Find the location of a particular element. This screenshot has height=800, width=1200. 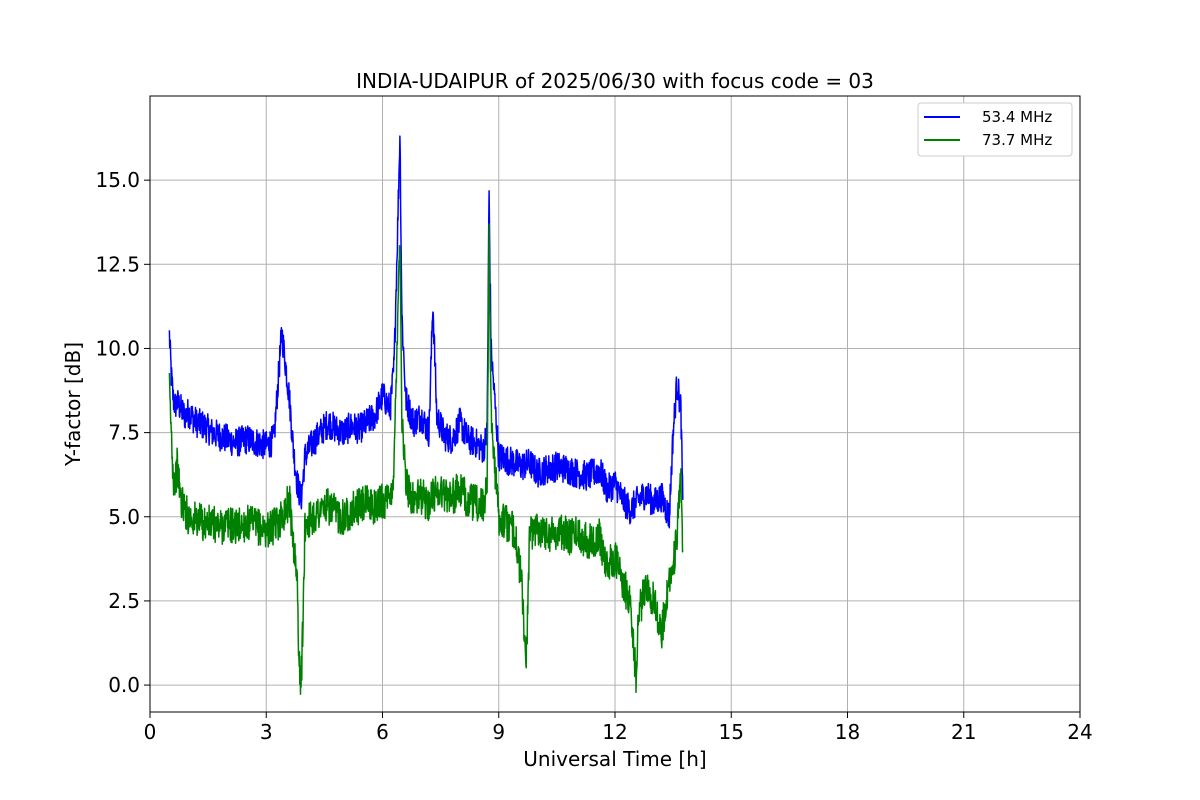

x-axis: 0 3 6 9 12 15 18 21 24 is located at coordinates (618, 728).